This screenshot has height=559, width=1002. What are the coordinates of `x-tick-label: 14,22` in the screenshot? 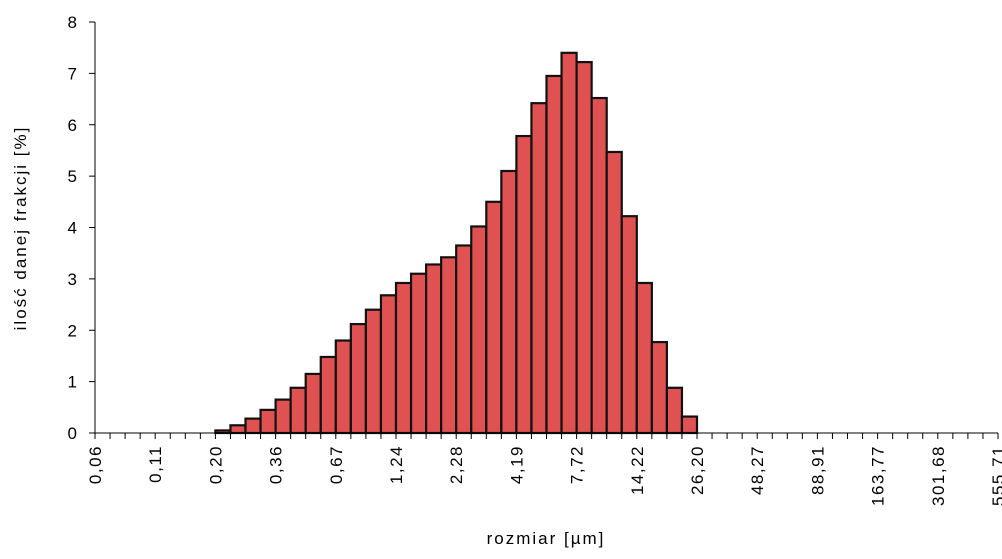 It's located at (637, 470).